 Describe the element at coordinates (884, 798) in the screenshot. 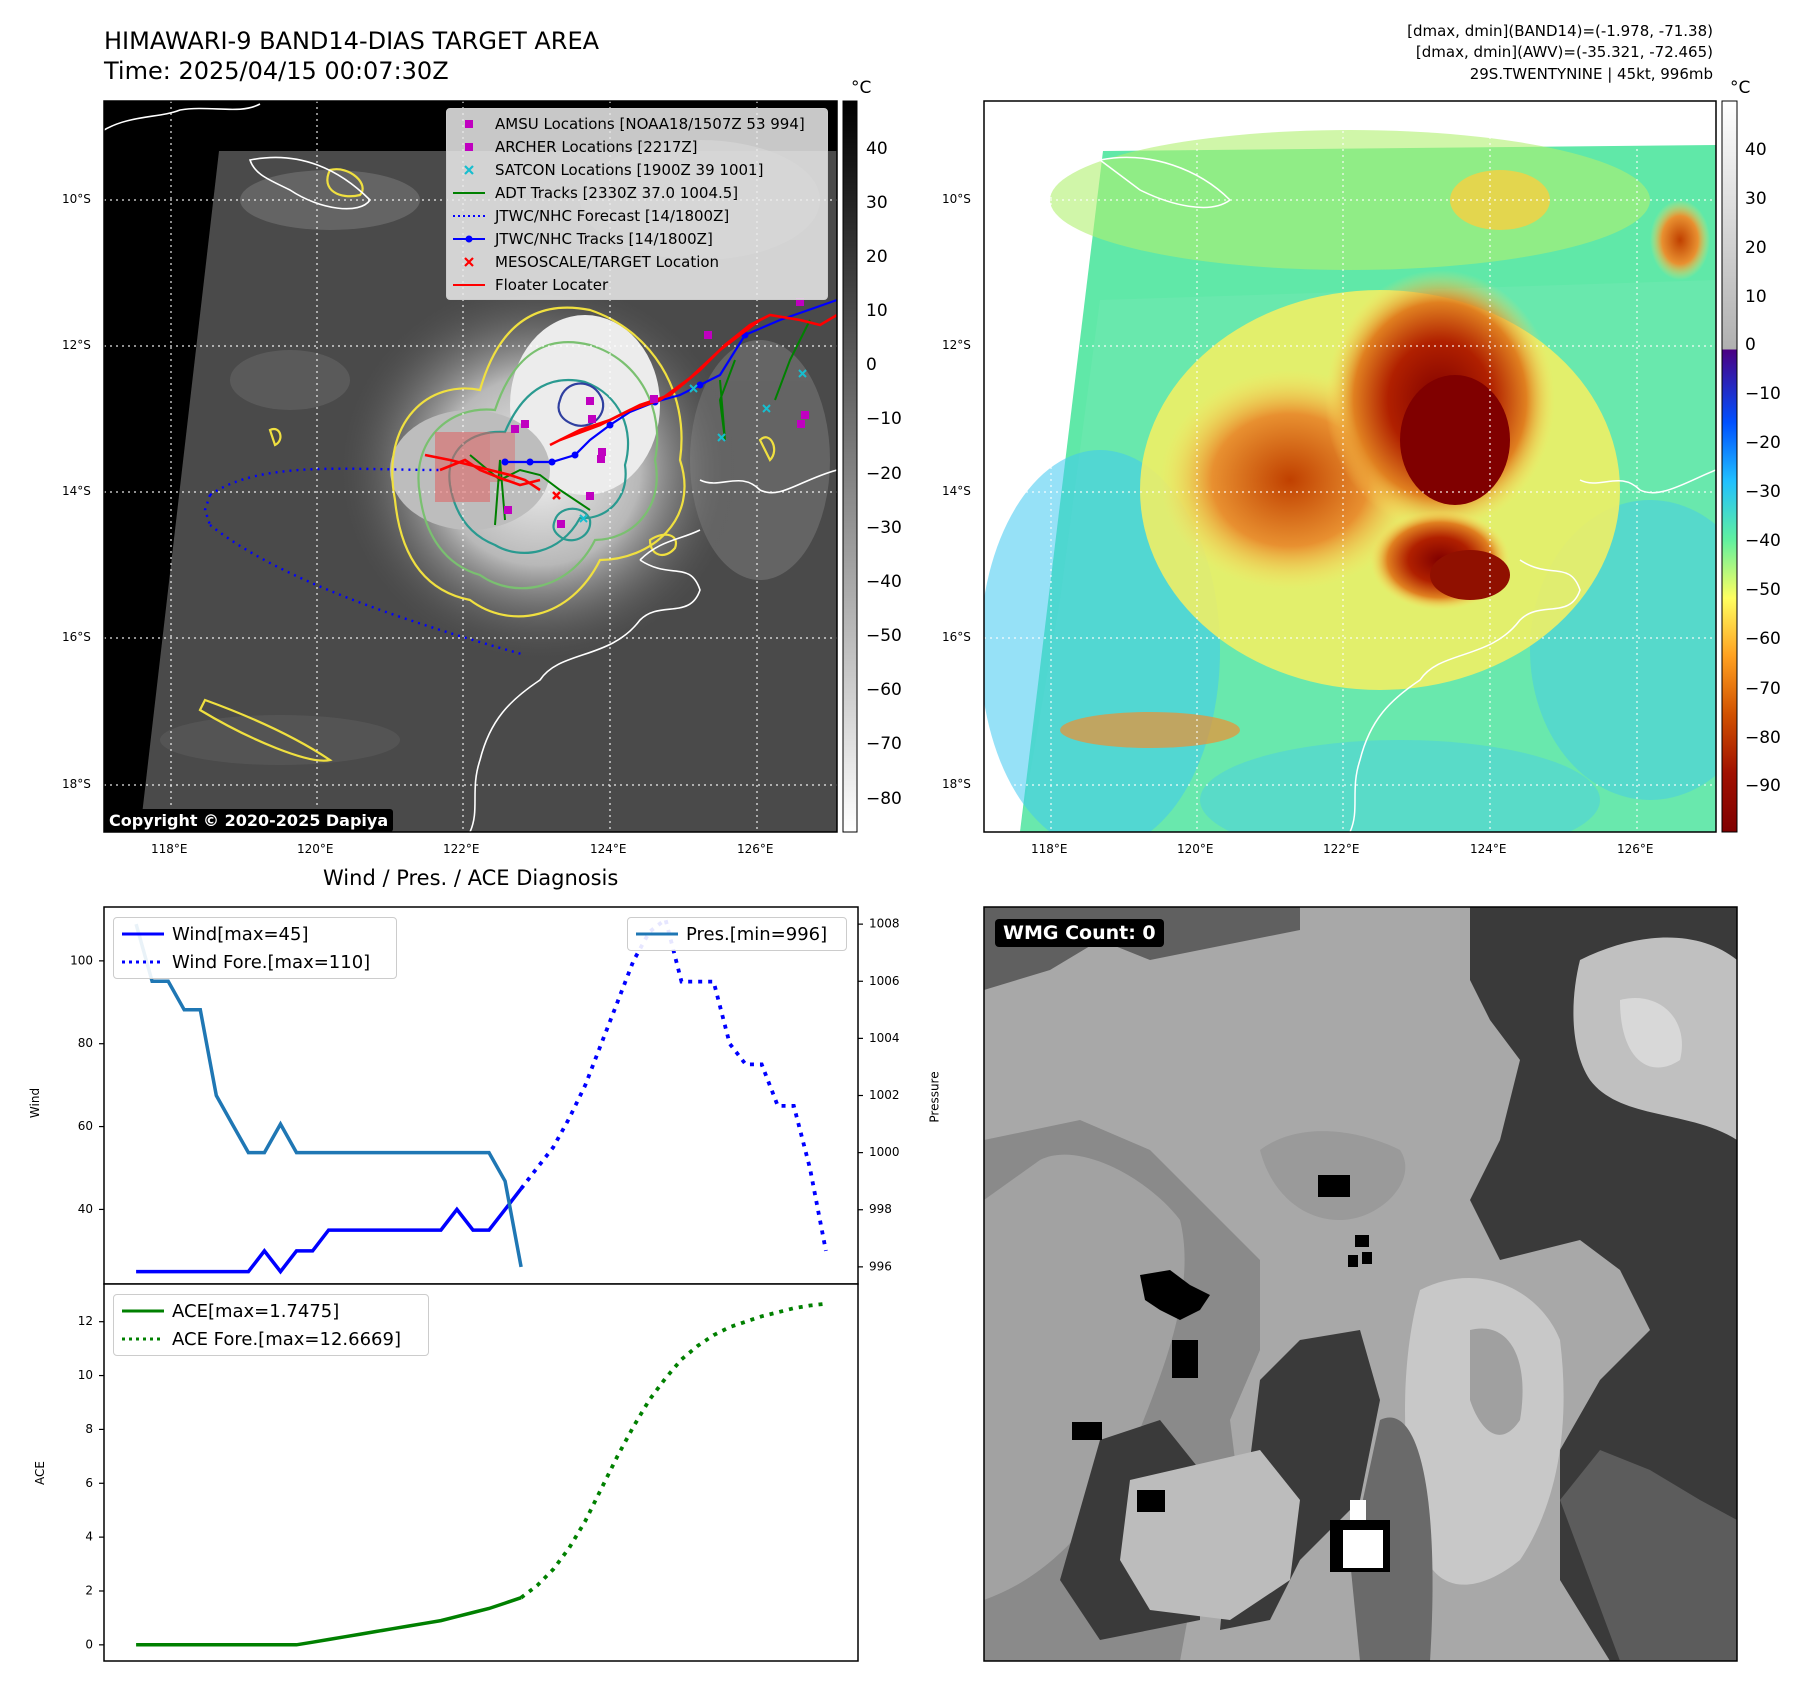

I see `colorbar1-tick: −80` at that location.